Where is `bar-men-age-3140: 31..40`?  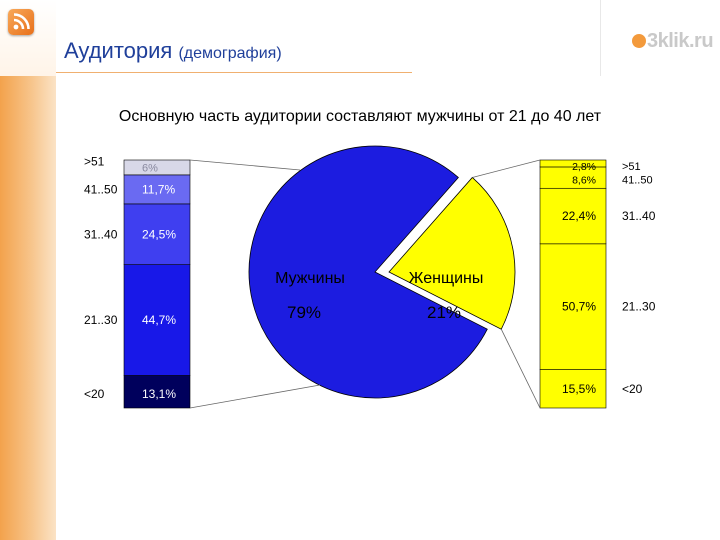 bar-men-age-3140: 31..40 is located at coordinates (101, 234).